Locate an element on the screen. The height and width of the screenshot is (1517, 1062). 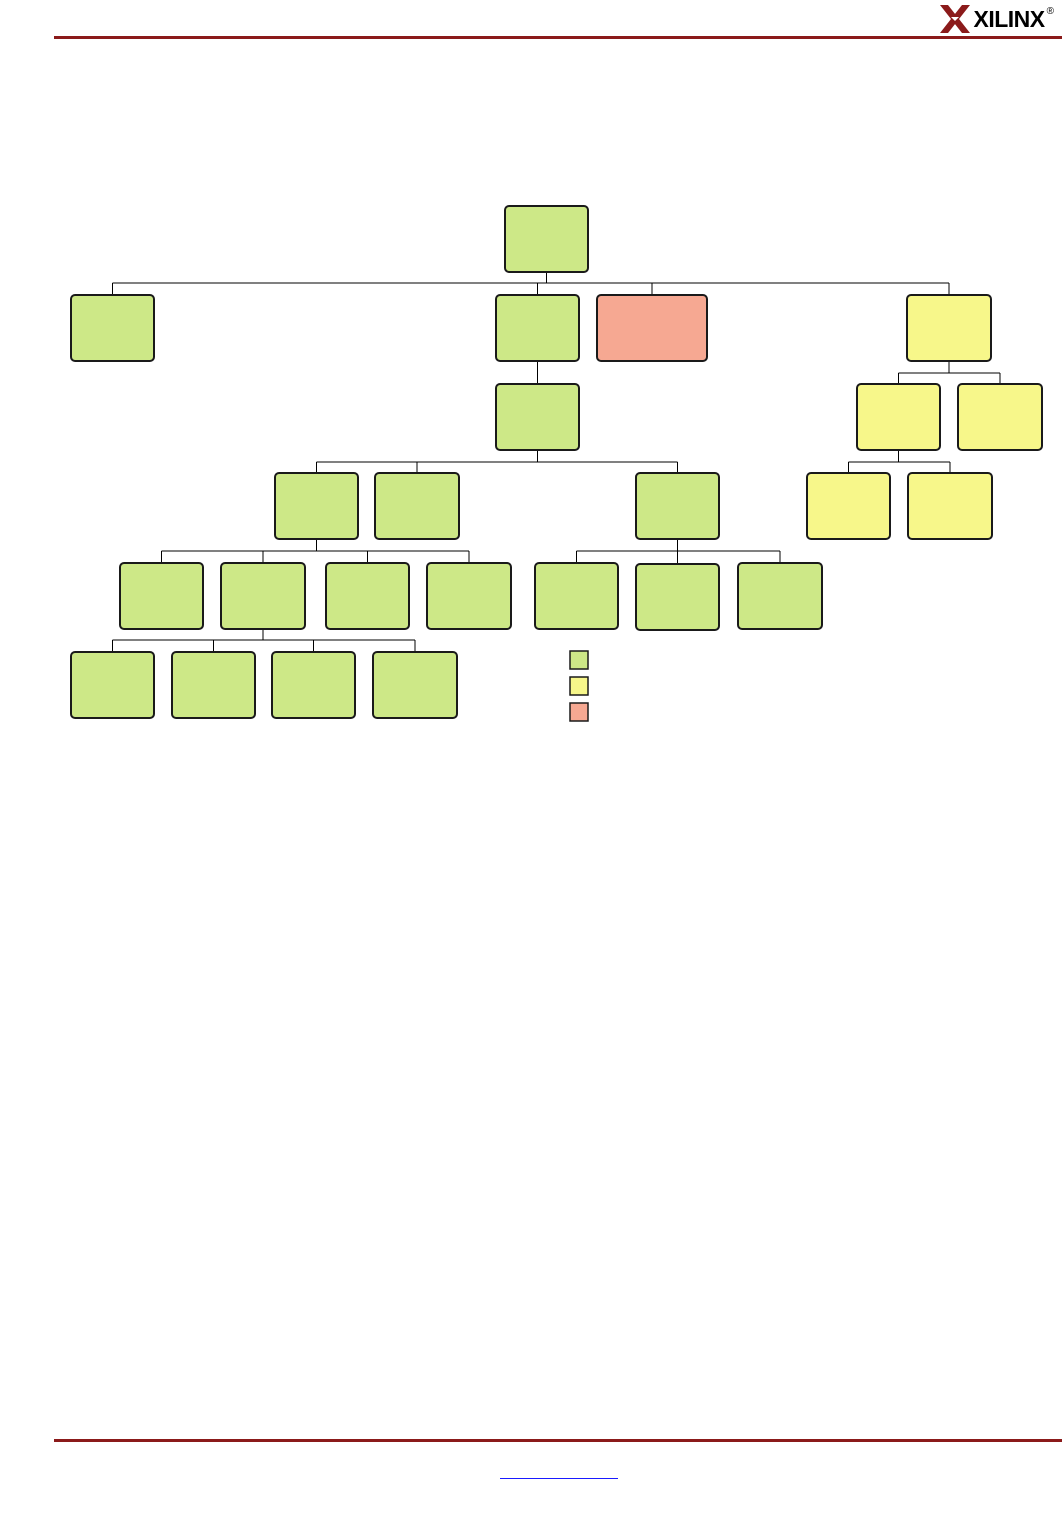
diagram-node-n4g is located at coordinates (780, 596).